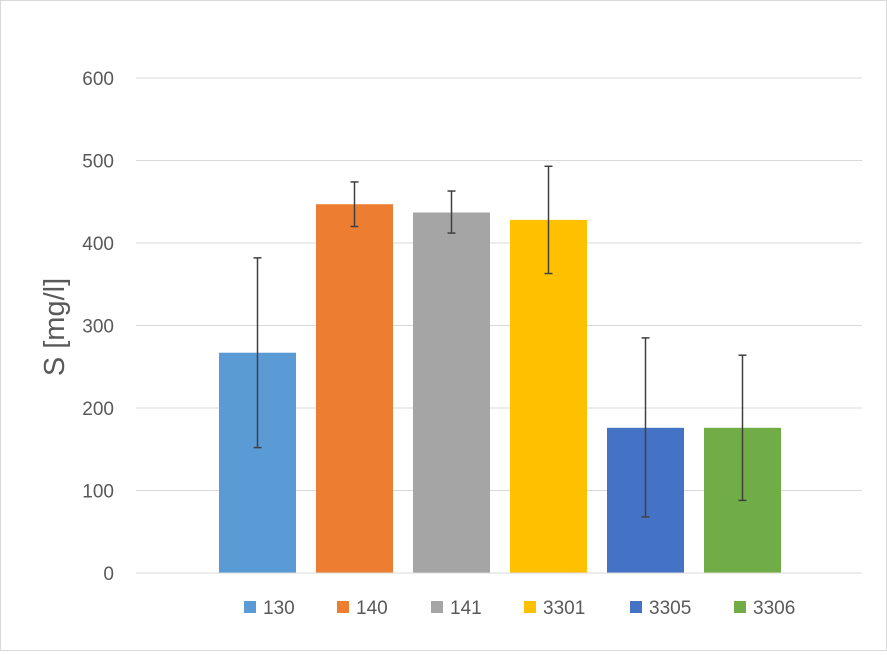 The height and width of the screenshot is (655, 887). I want to click on y-tick-label: 200, so click(98, 409).